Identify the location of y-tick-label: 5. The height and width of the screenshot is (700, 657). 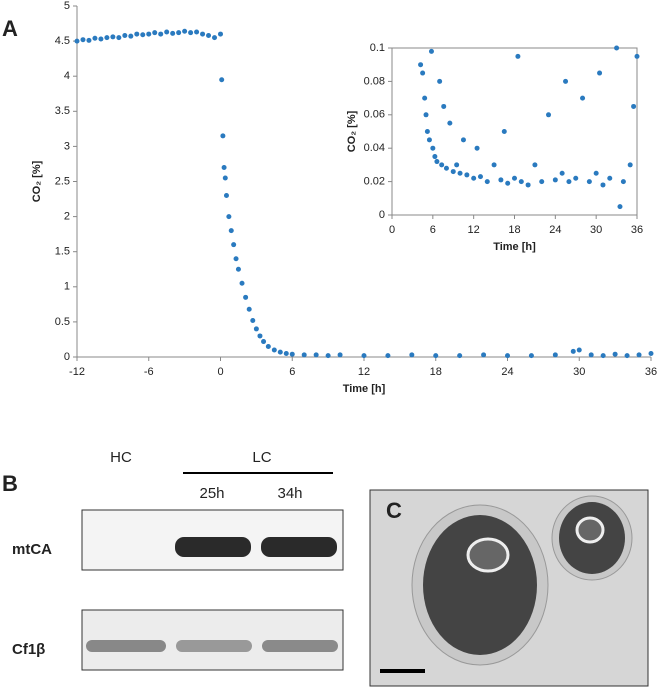
(67, 6).